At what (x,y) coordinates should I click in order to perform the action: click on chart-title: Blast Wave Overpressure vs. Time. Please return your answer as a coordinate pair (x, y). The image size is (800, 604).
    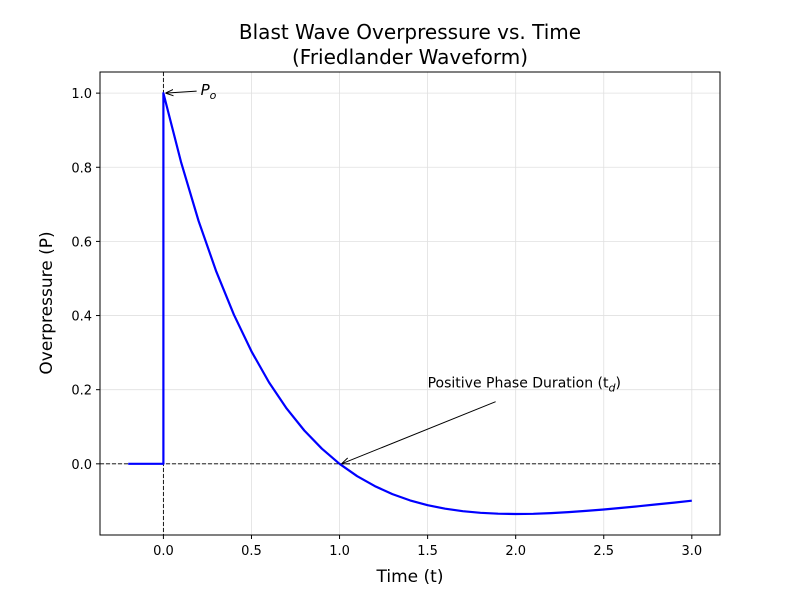
    Looking at the image, I should click on (410, 32).